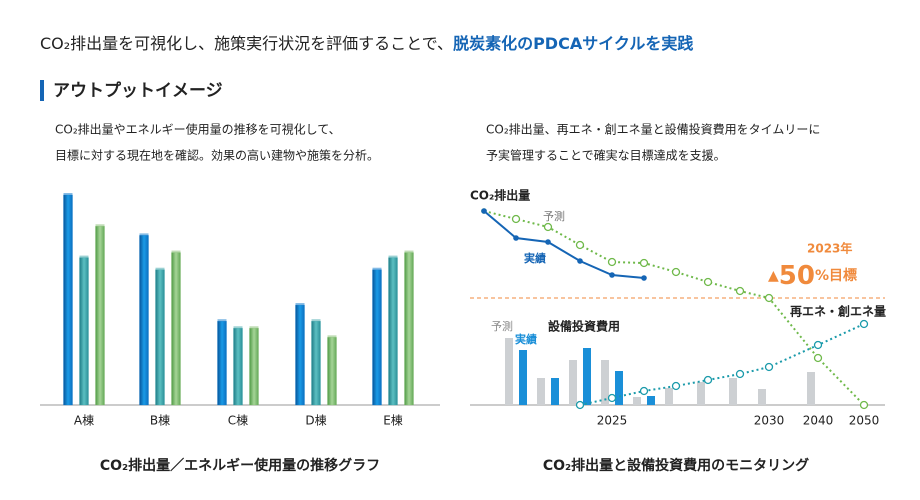 Image resolution: width=920 pixels, height=500 pixels. I want to click on headline-highlight: 脱炭素化のPDCAサイクルを実践, so click(573, 43).